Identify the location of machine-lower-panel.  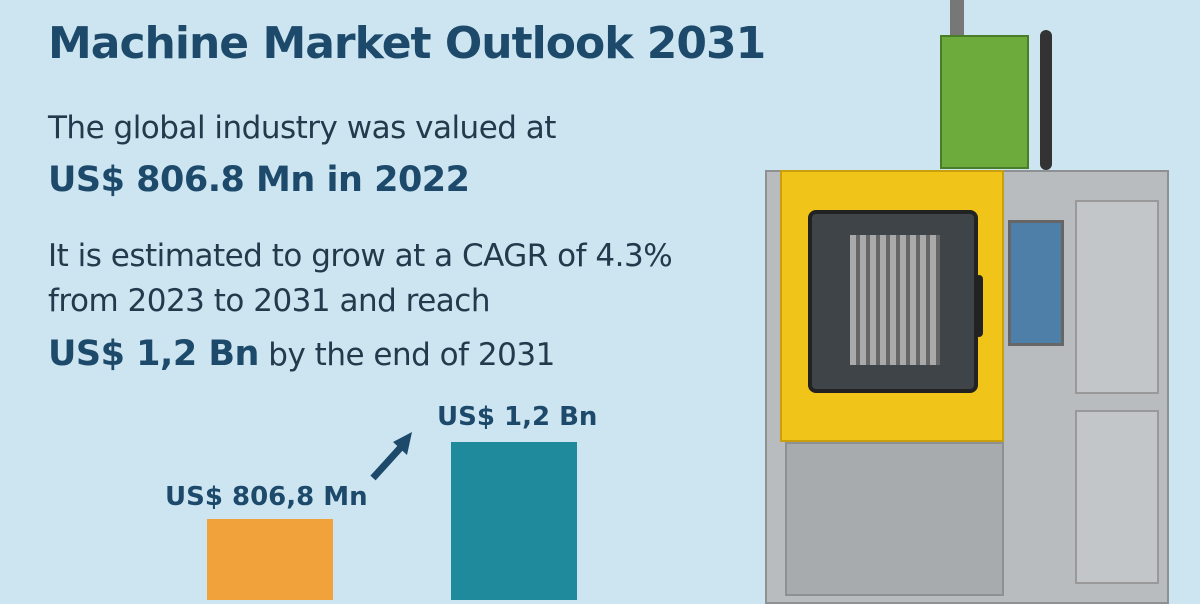
(894, 519).